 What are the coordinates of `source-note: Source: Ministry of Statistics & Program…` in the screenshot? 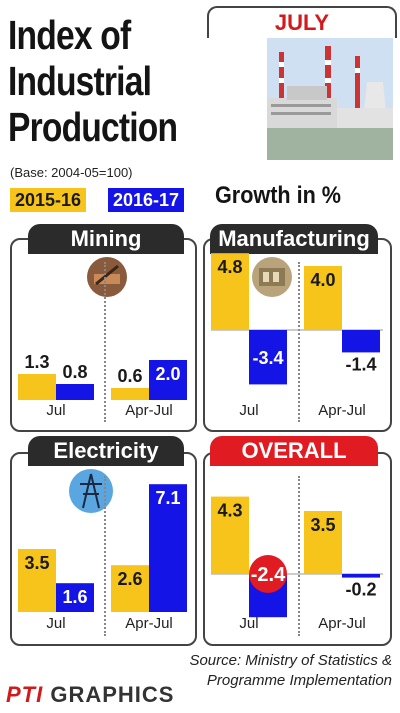 It's located at (290, 671).